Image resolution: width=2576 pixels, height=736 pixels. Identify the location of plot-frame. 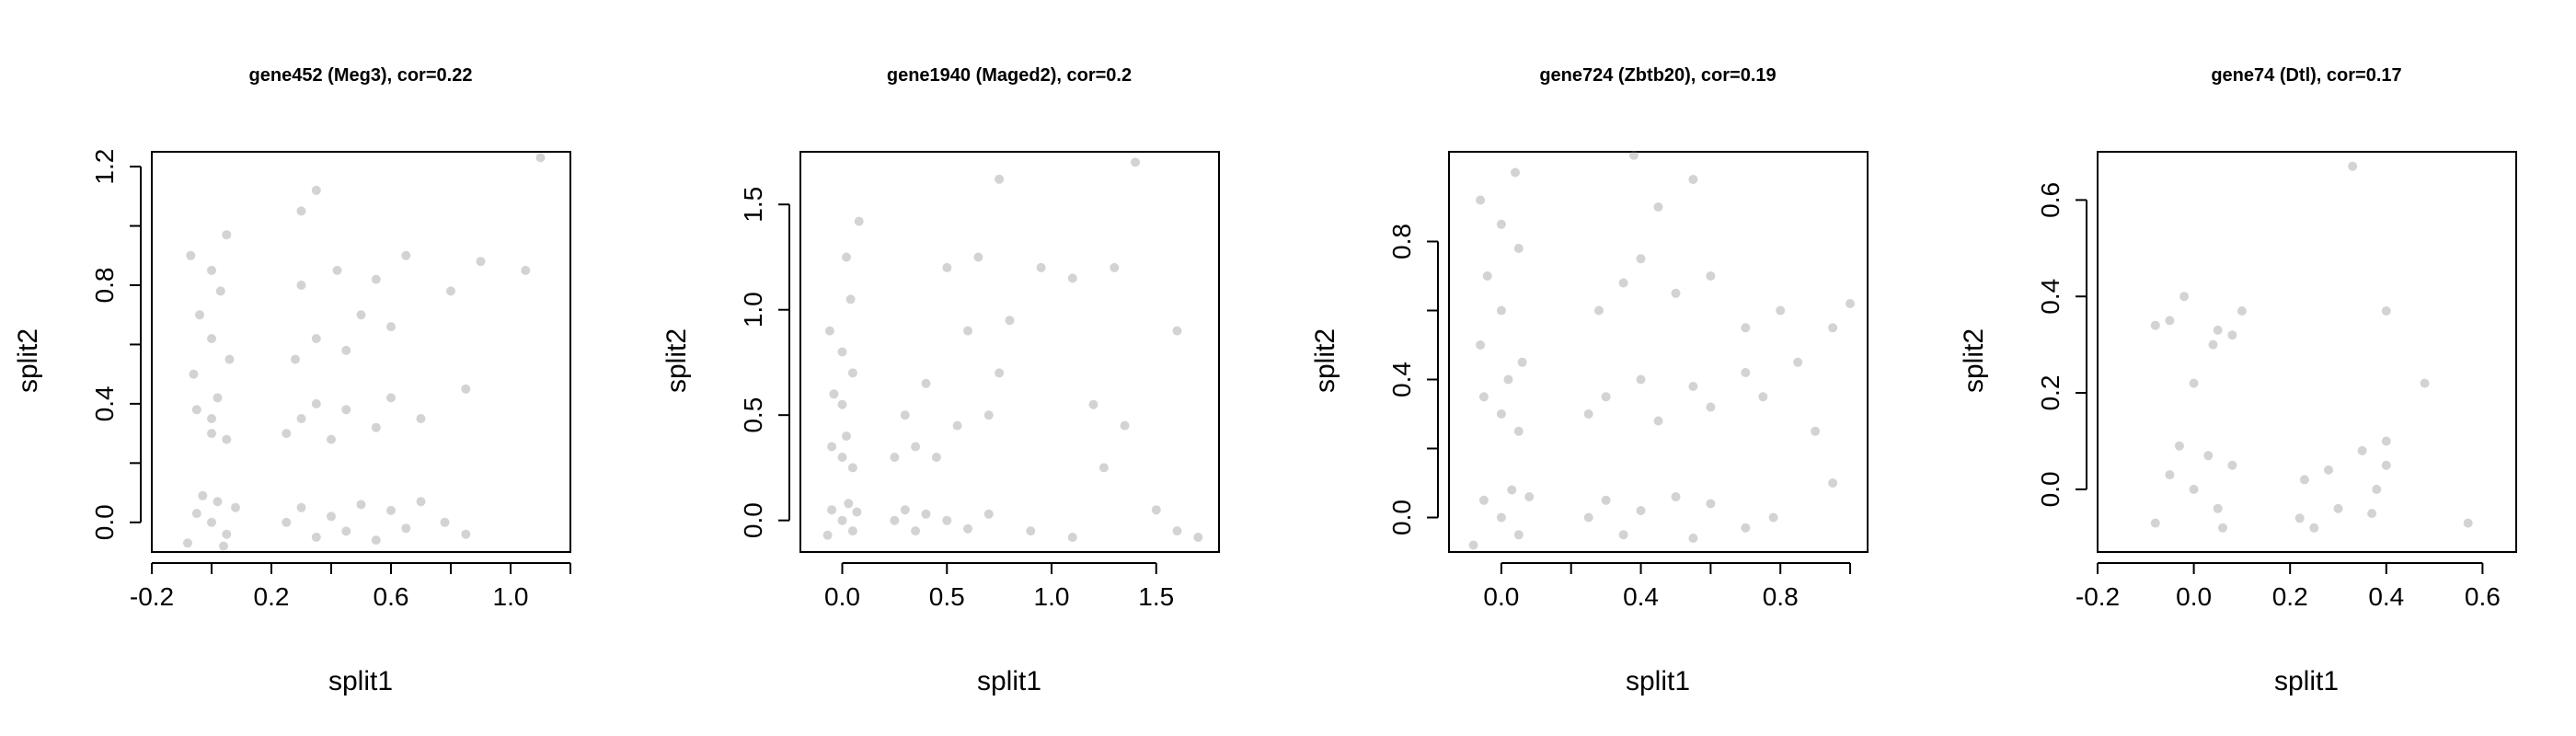
(1009, 352).